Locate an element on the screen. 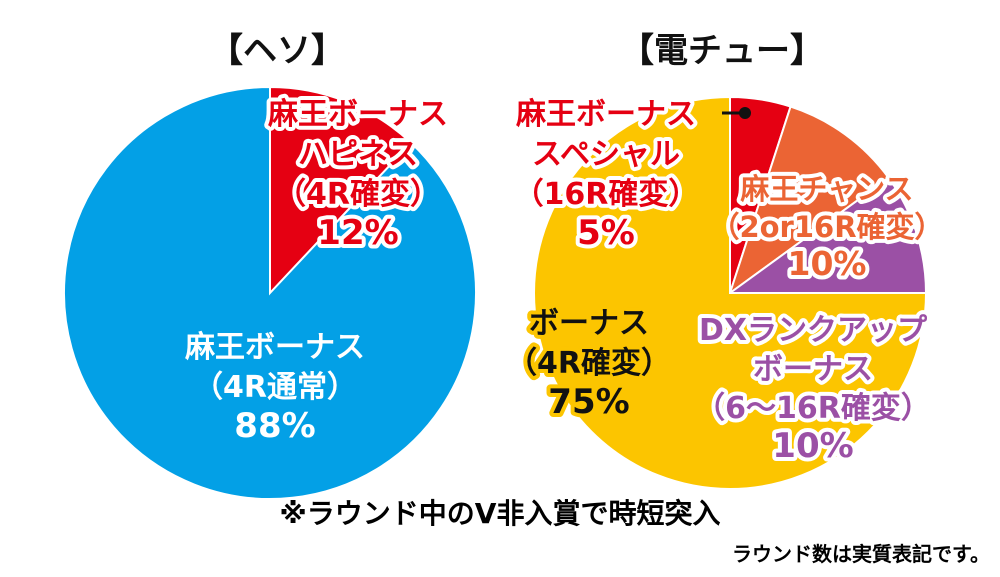  leader-dot is located at coordinates (745, 113).